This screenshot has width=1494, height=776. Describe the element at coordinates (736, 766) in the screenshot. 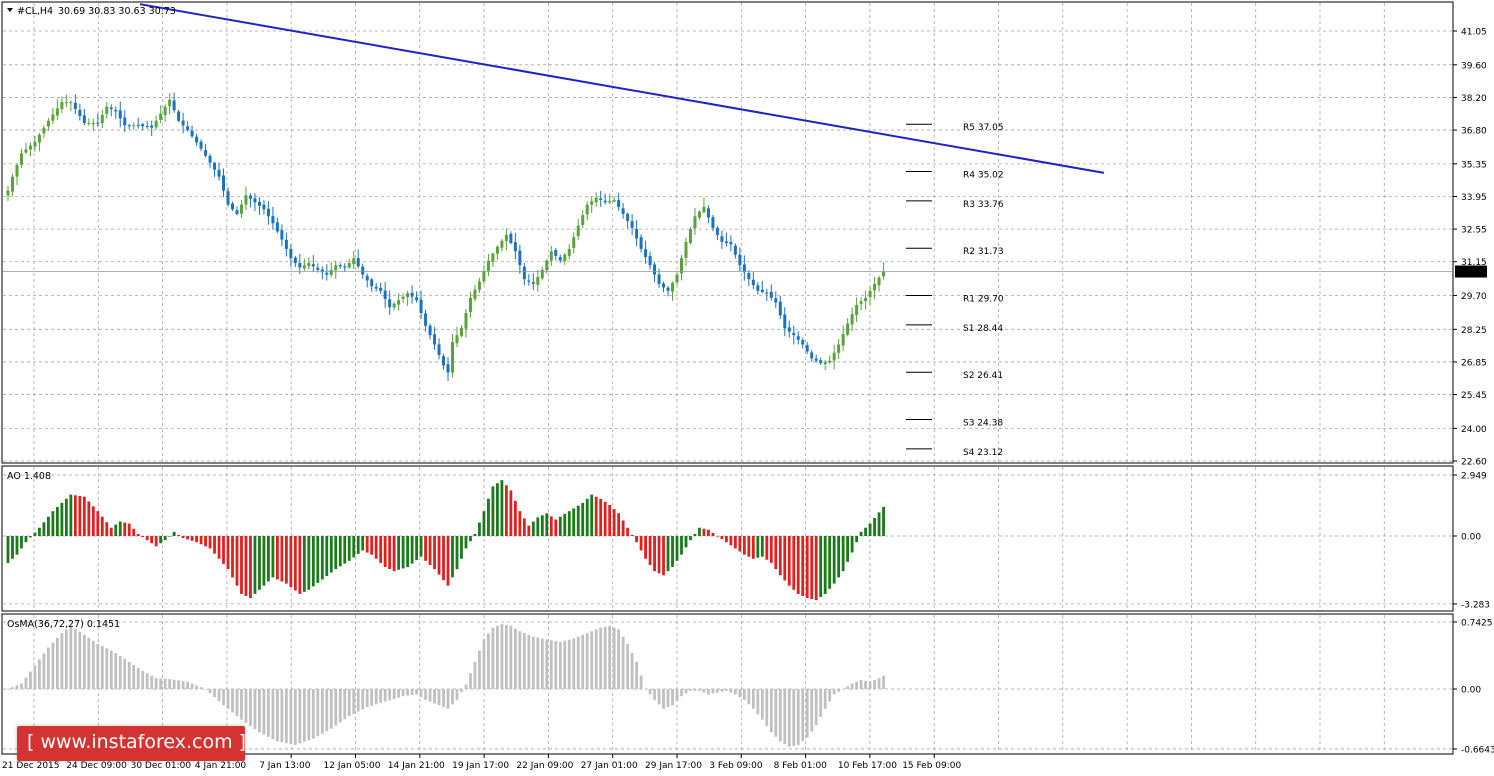

I see `x-tick-label: 3 Feb 09:00` at that location.